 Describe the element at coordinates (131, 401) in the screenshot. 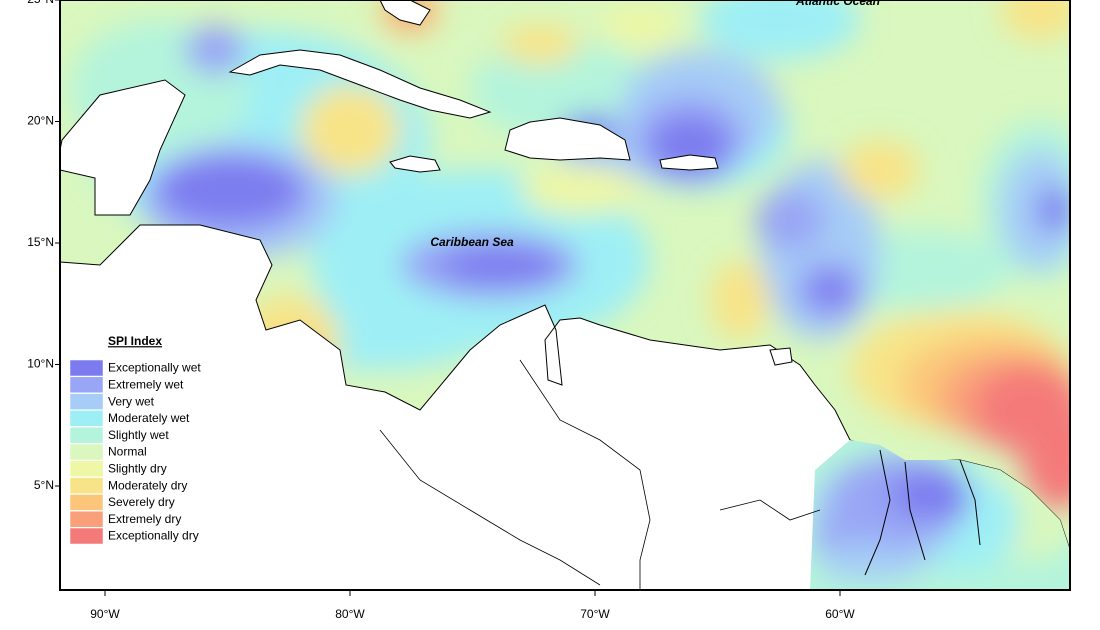

I see `legend-label: Very wet` at that location.